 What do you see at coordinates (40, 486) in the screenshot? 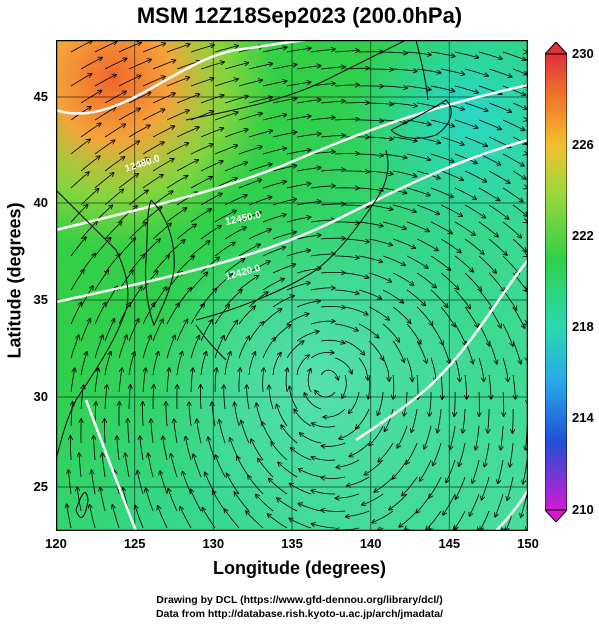
I see `y-tick-label: 25` at bounding box center [40, 486].